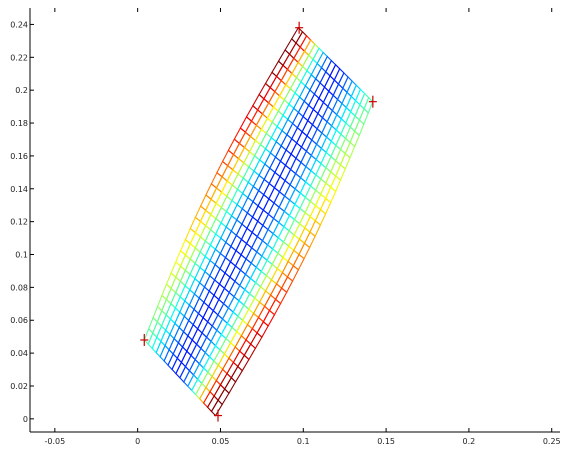 This screenshot has width=563, height=455. I want to click on x-tick-label: 0.15, so click(386, 441).